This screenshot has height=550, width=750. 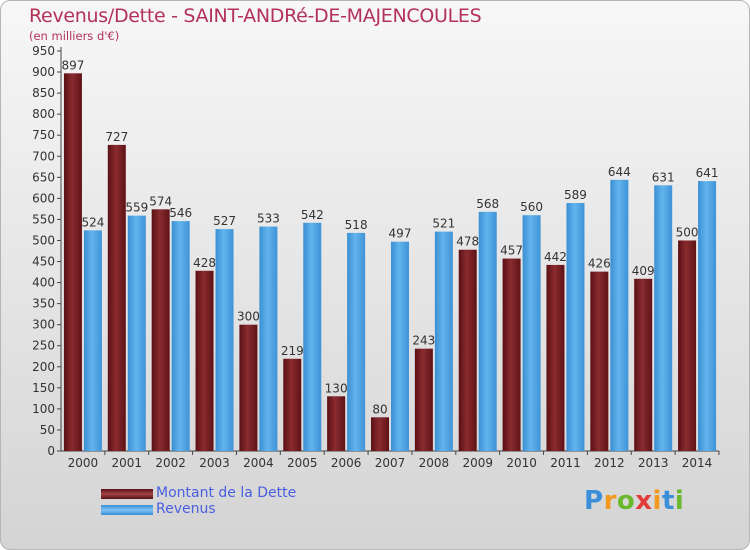 What do you see at coordinates (443, 224) in the screenshot?
I see `data-label-revenus: 521` at bounding box center [443, 224].